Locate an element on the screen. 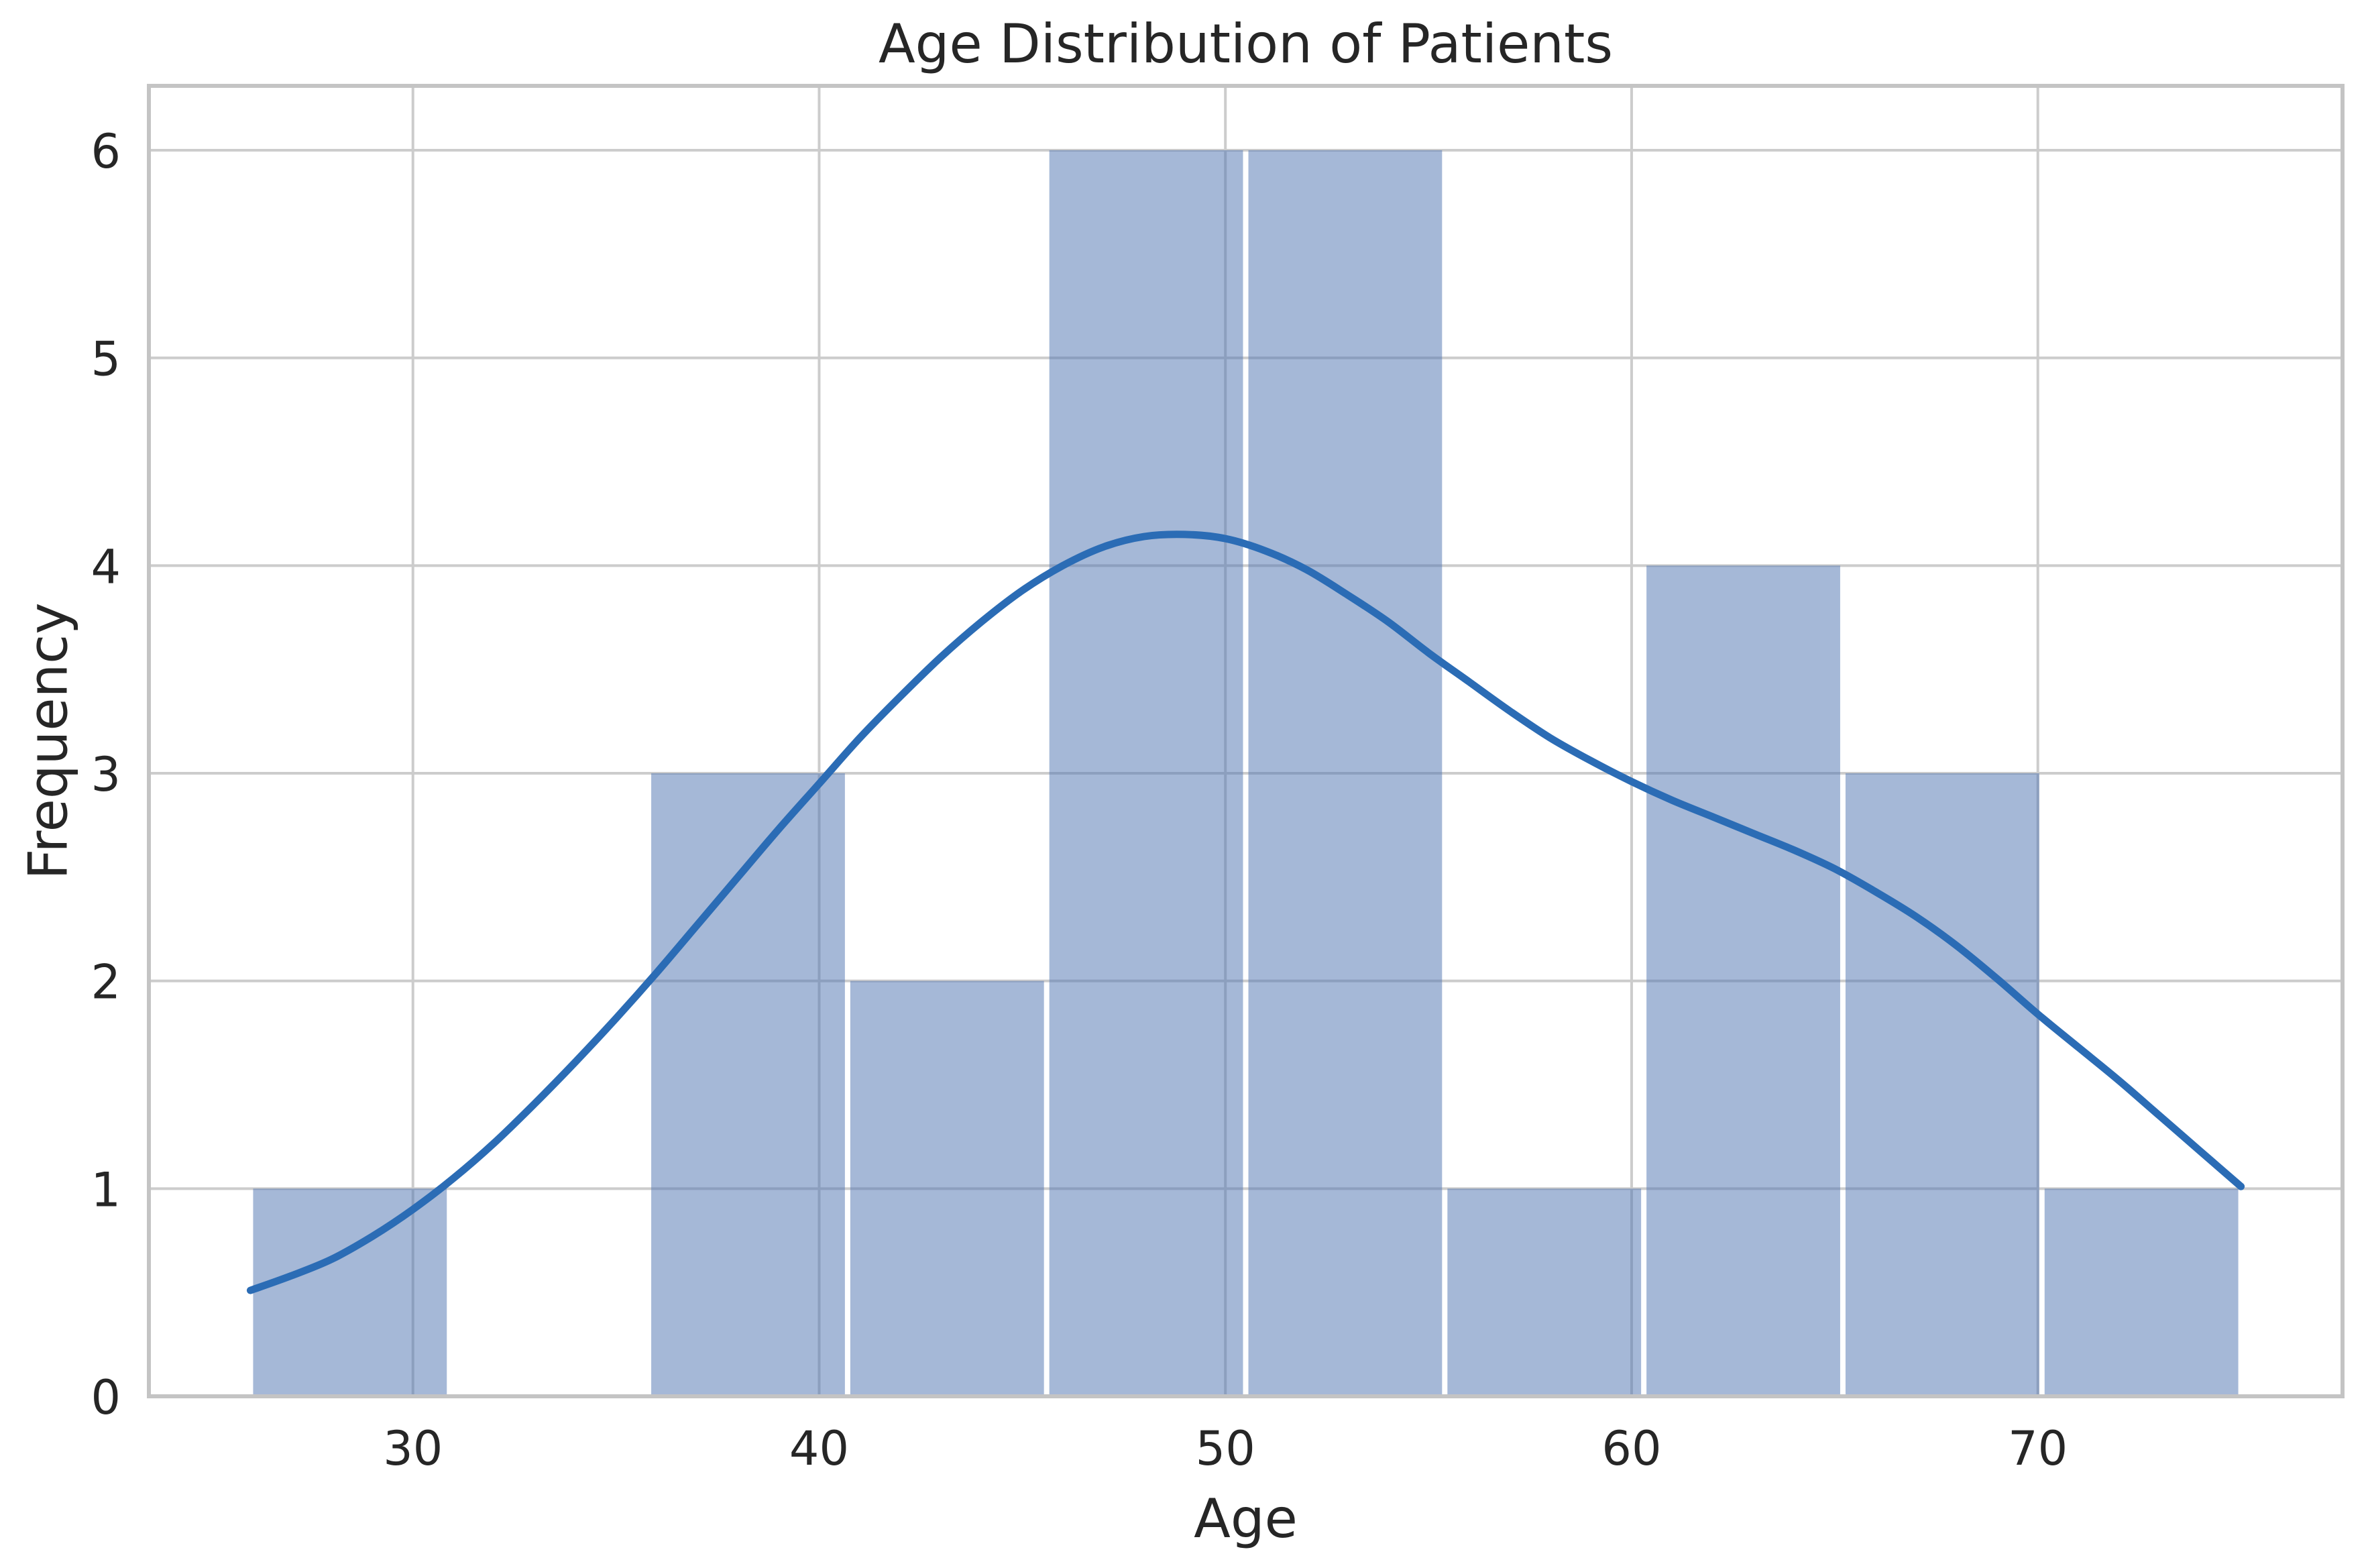  y-tick-label: 0 is located at coordinates (106, 1397).